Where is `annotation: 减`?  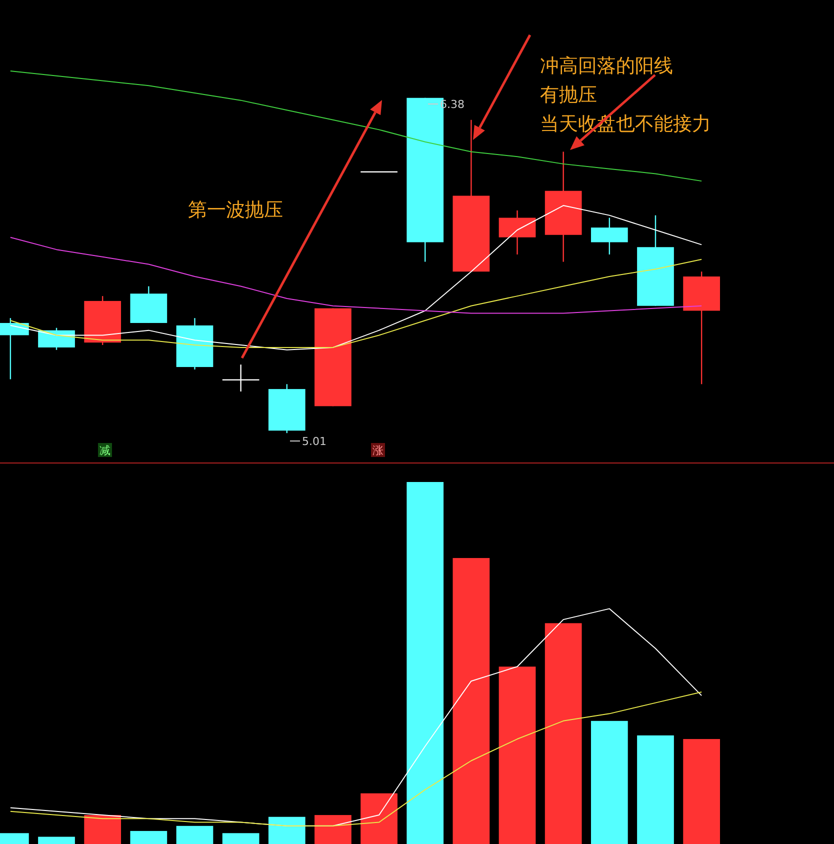 annotation: 减 is located at coordinates (105, 450).